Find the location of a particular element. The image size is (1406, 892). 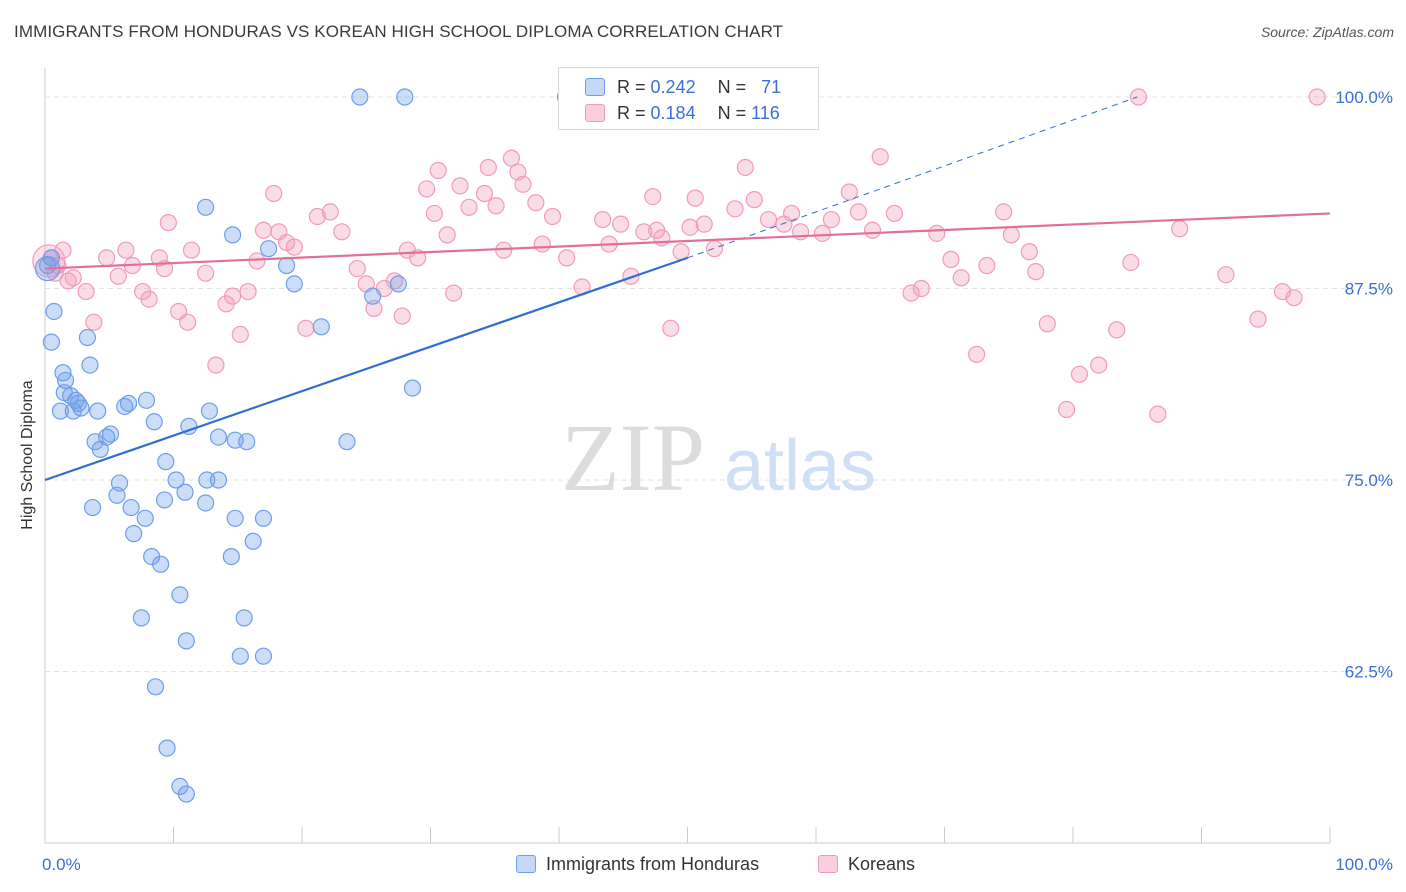

y-tick-label: 87.5% is located at coordinates (1369, 289).